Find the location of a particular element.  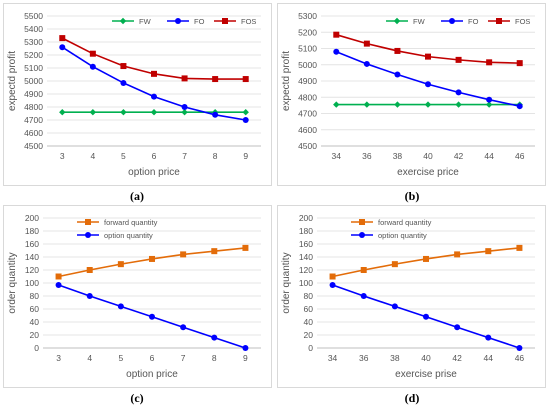

x-tick-label: 5 is located at coordinates (123, 156).